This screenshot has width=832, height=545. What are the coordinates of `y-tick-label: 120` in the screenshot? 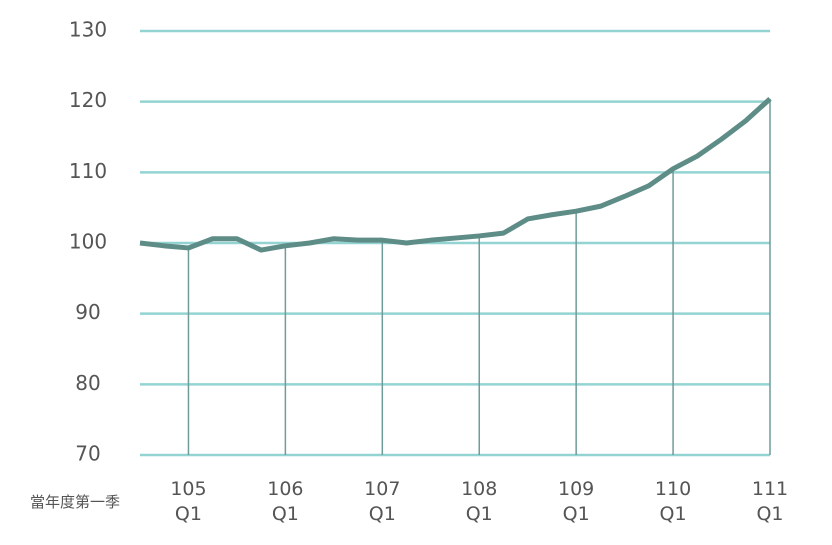 It's located at (88, 100).